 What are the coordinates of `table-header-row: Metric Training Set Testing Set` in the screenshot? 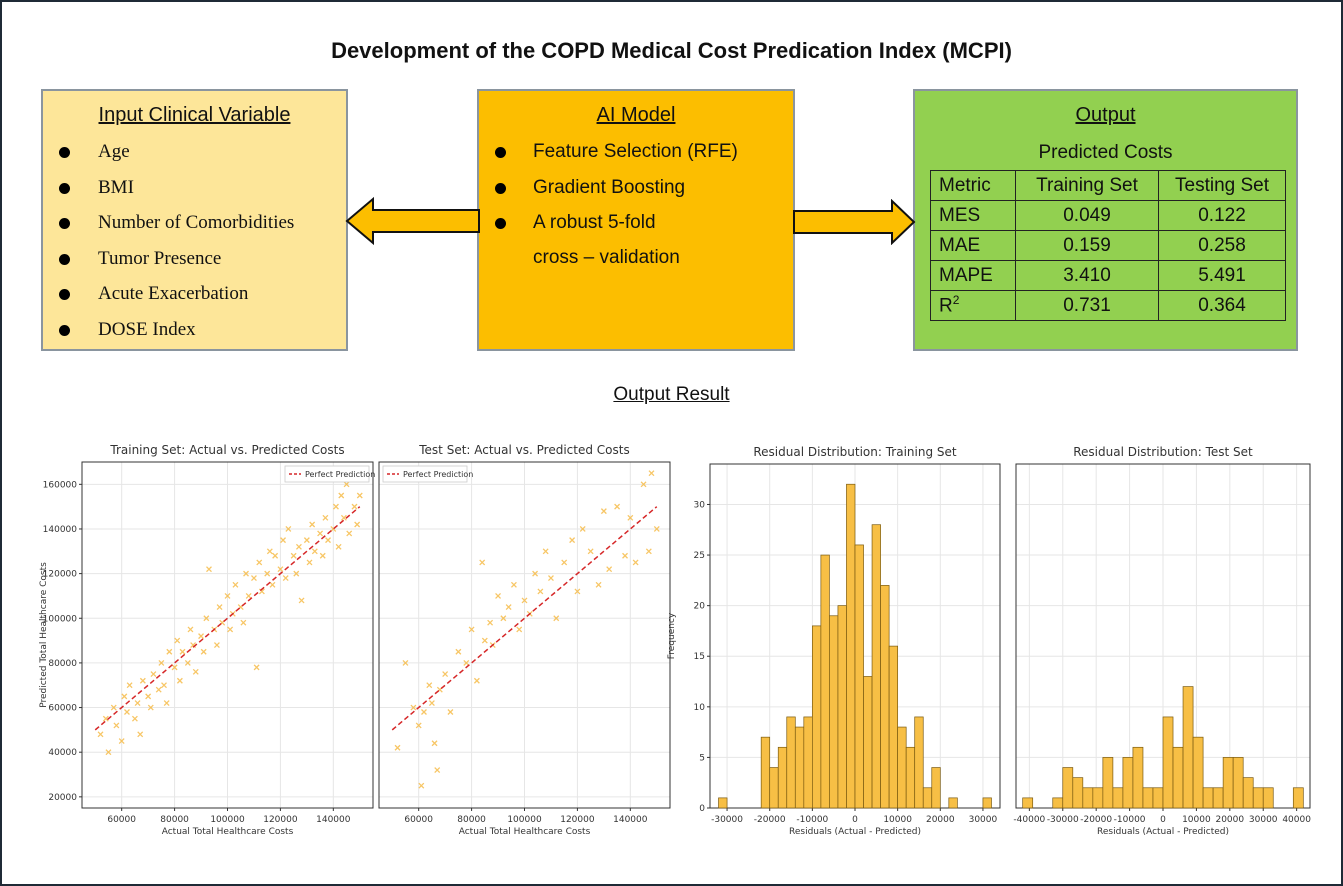 It's located at (1108, 185).